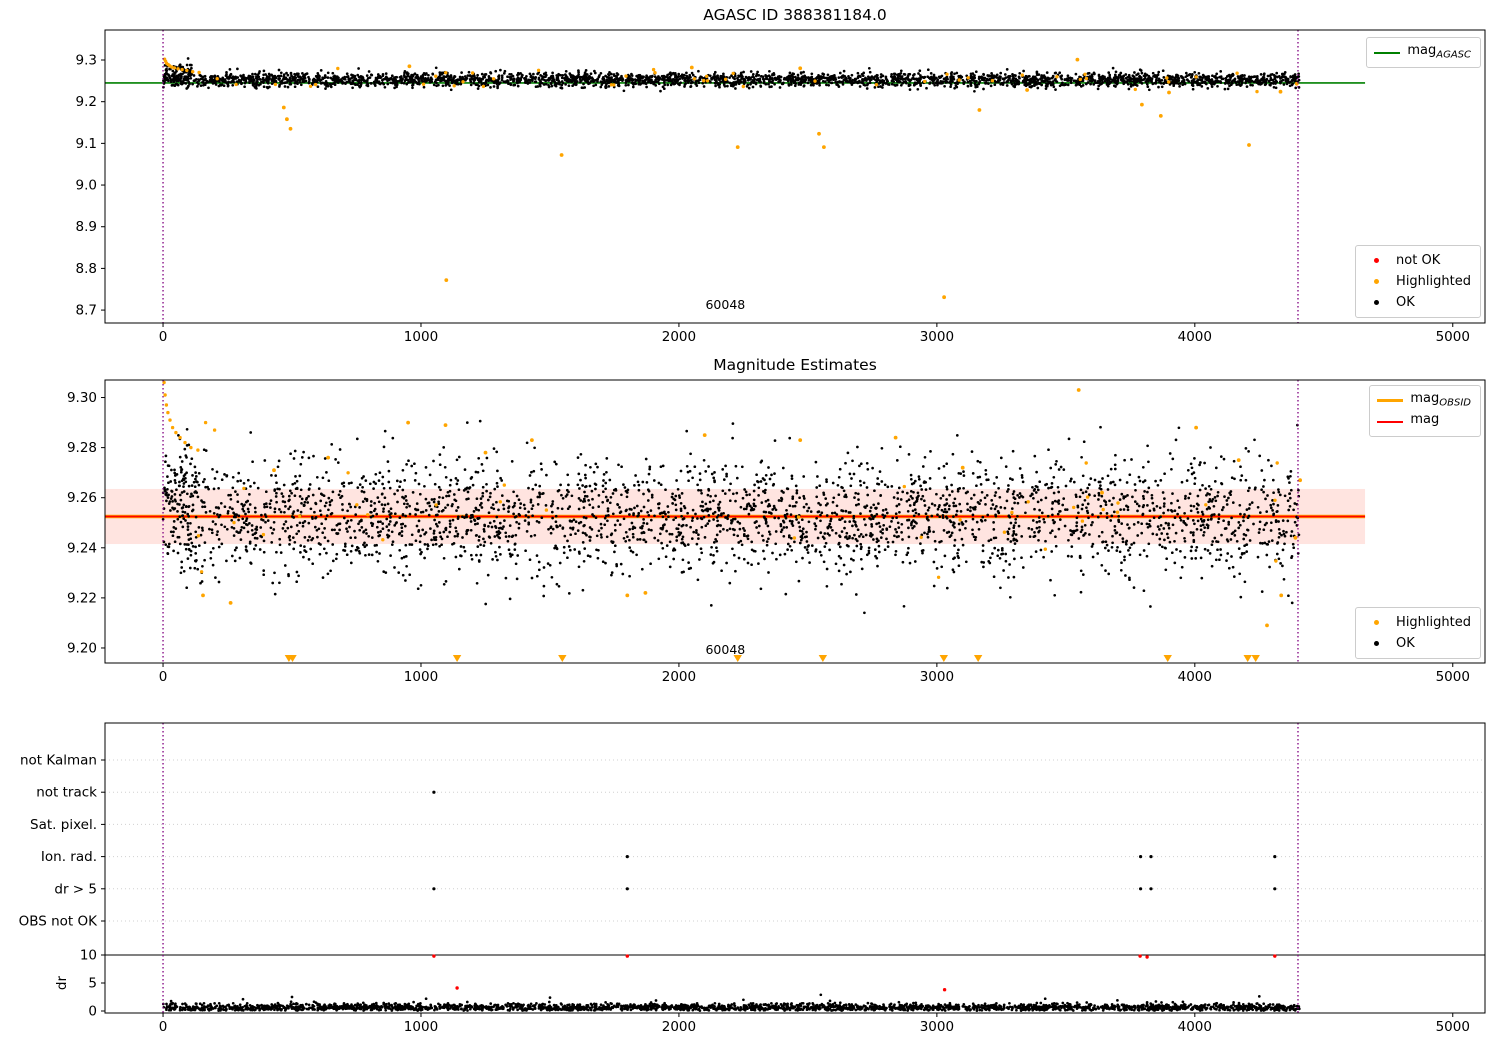 This screenshot has height=1050, width=1500. Describe the element at coordinates (82, 648) in the screenshot. I see `svg-text: 9.20` at that location.